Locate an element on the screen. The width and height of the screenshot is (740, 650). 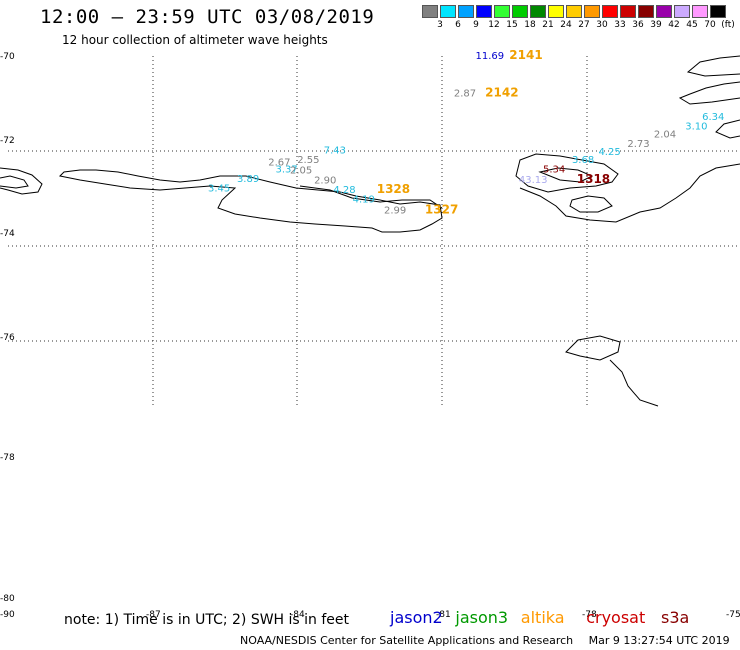
wave-height-color-scale: 3 6 9 12 15 18 21 24 27 30 33 36 39 42 45 70 (ft) is located at coordinates (578, 17).